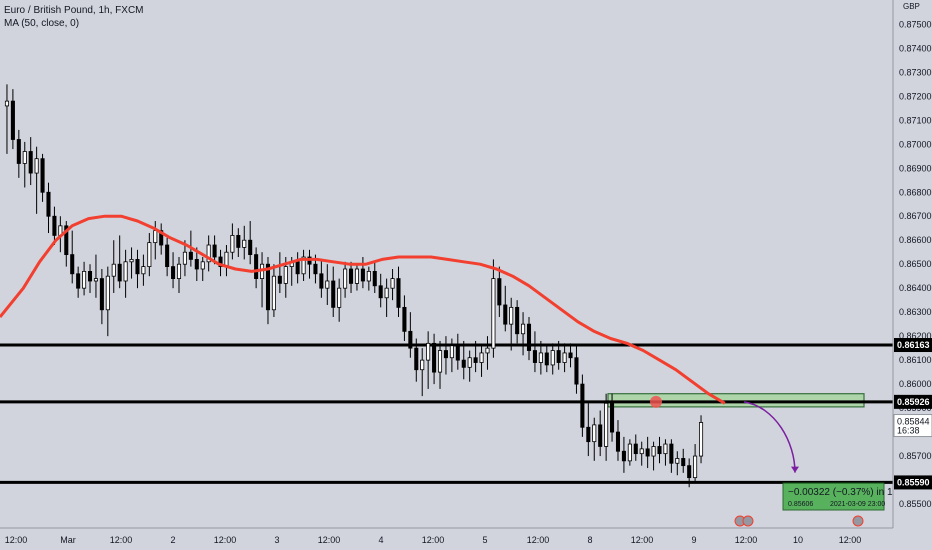 This screenshot has width=932, height=550. Describe the element at coordinates (915, 72) in the screenshot. I see `y-tick-label: 0.87300` at that location.